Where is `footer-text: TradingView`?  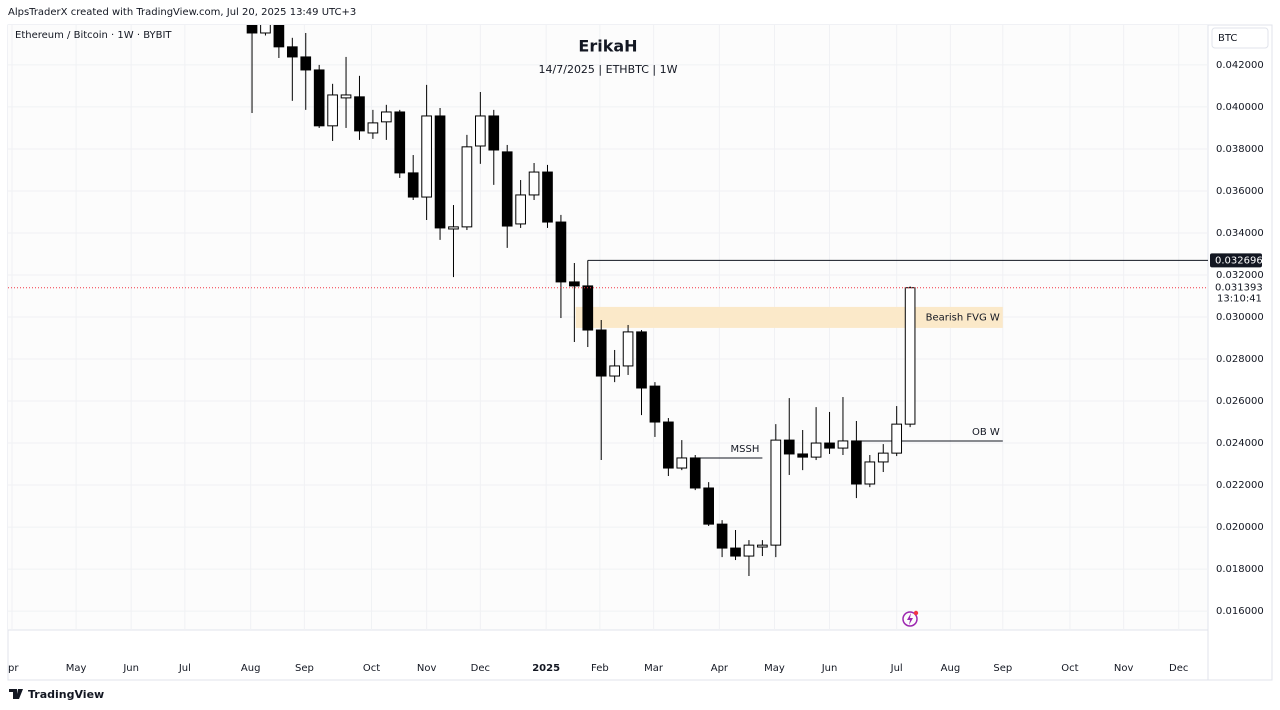 footer-text: TradingView is located at coordinates (66, 694).